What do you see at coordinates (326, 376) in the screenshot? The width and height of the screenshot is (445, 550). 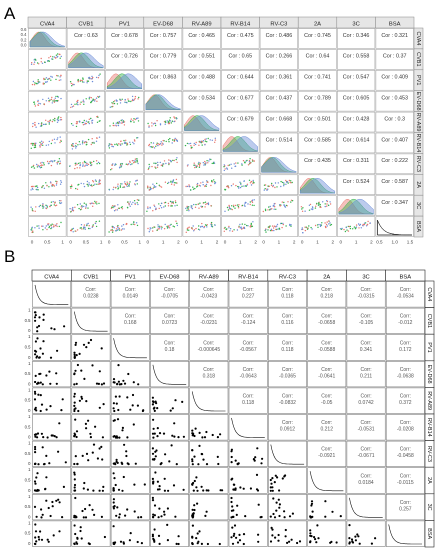 I see `correlation-value: -0.0641` at bounding box center [326, 376].